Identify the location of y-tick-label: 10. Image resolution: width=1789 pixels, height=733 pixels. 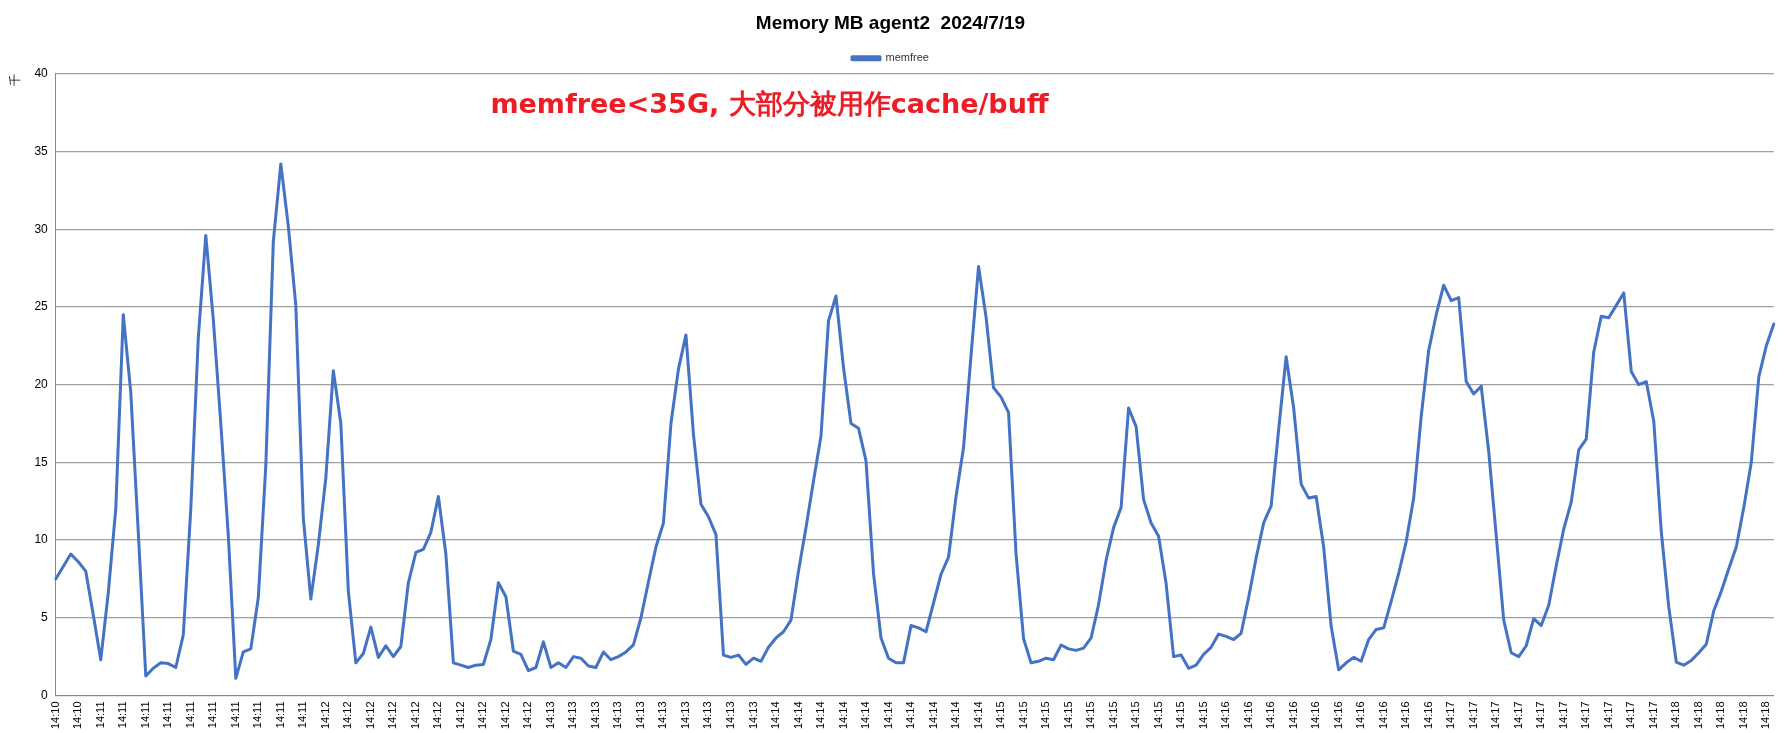
(41, 539).